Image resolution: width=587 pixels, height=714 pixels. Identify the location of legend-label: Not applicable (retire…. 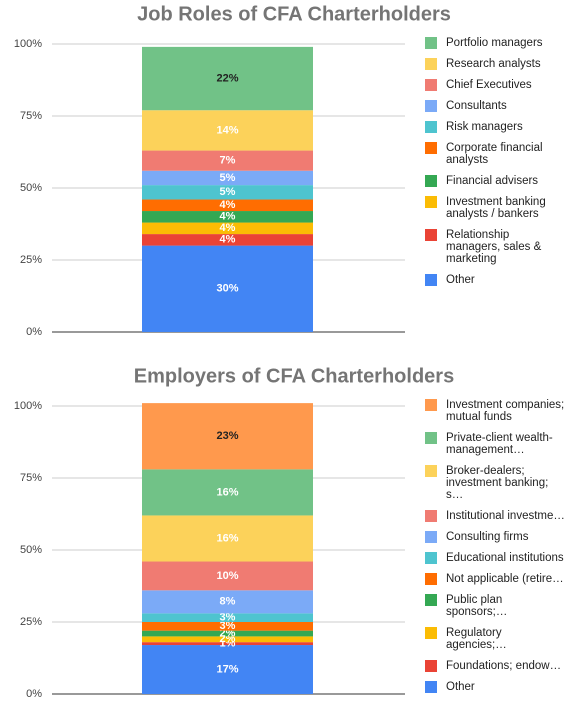
(505, 579).